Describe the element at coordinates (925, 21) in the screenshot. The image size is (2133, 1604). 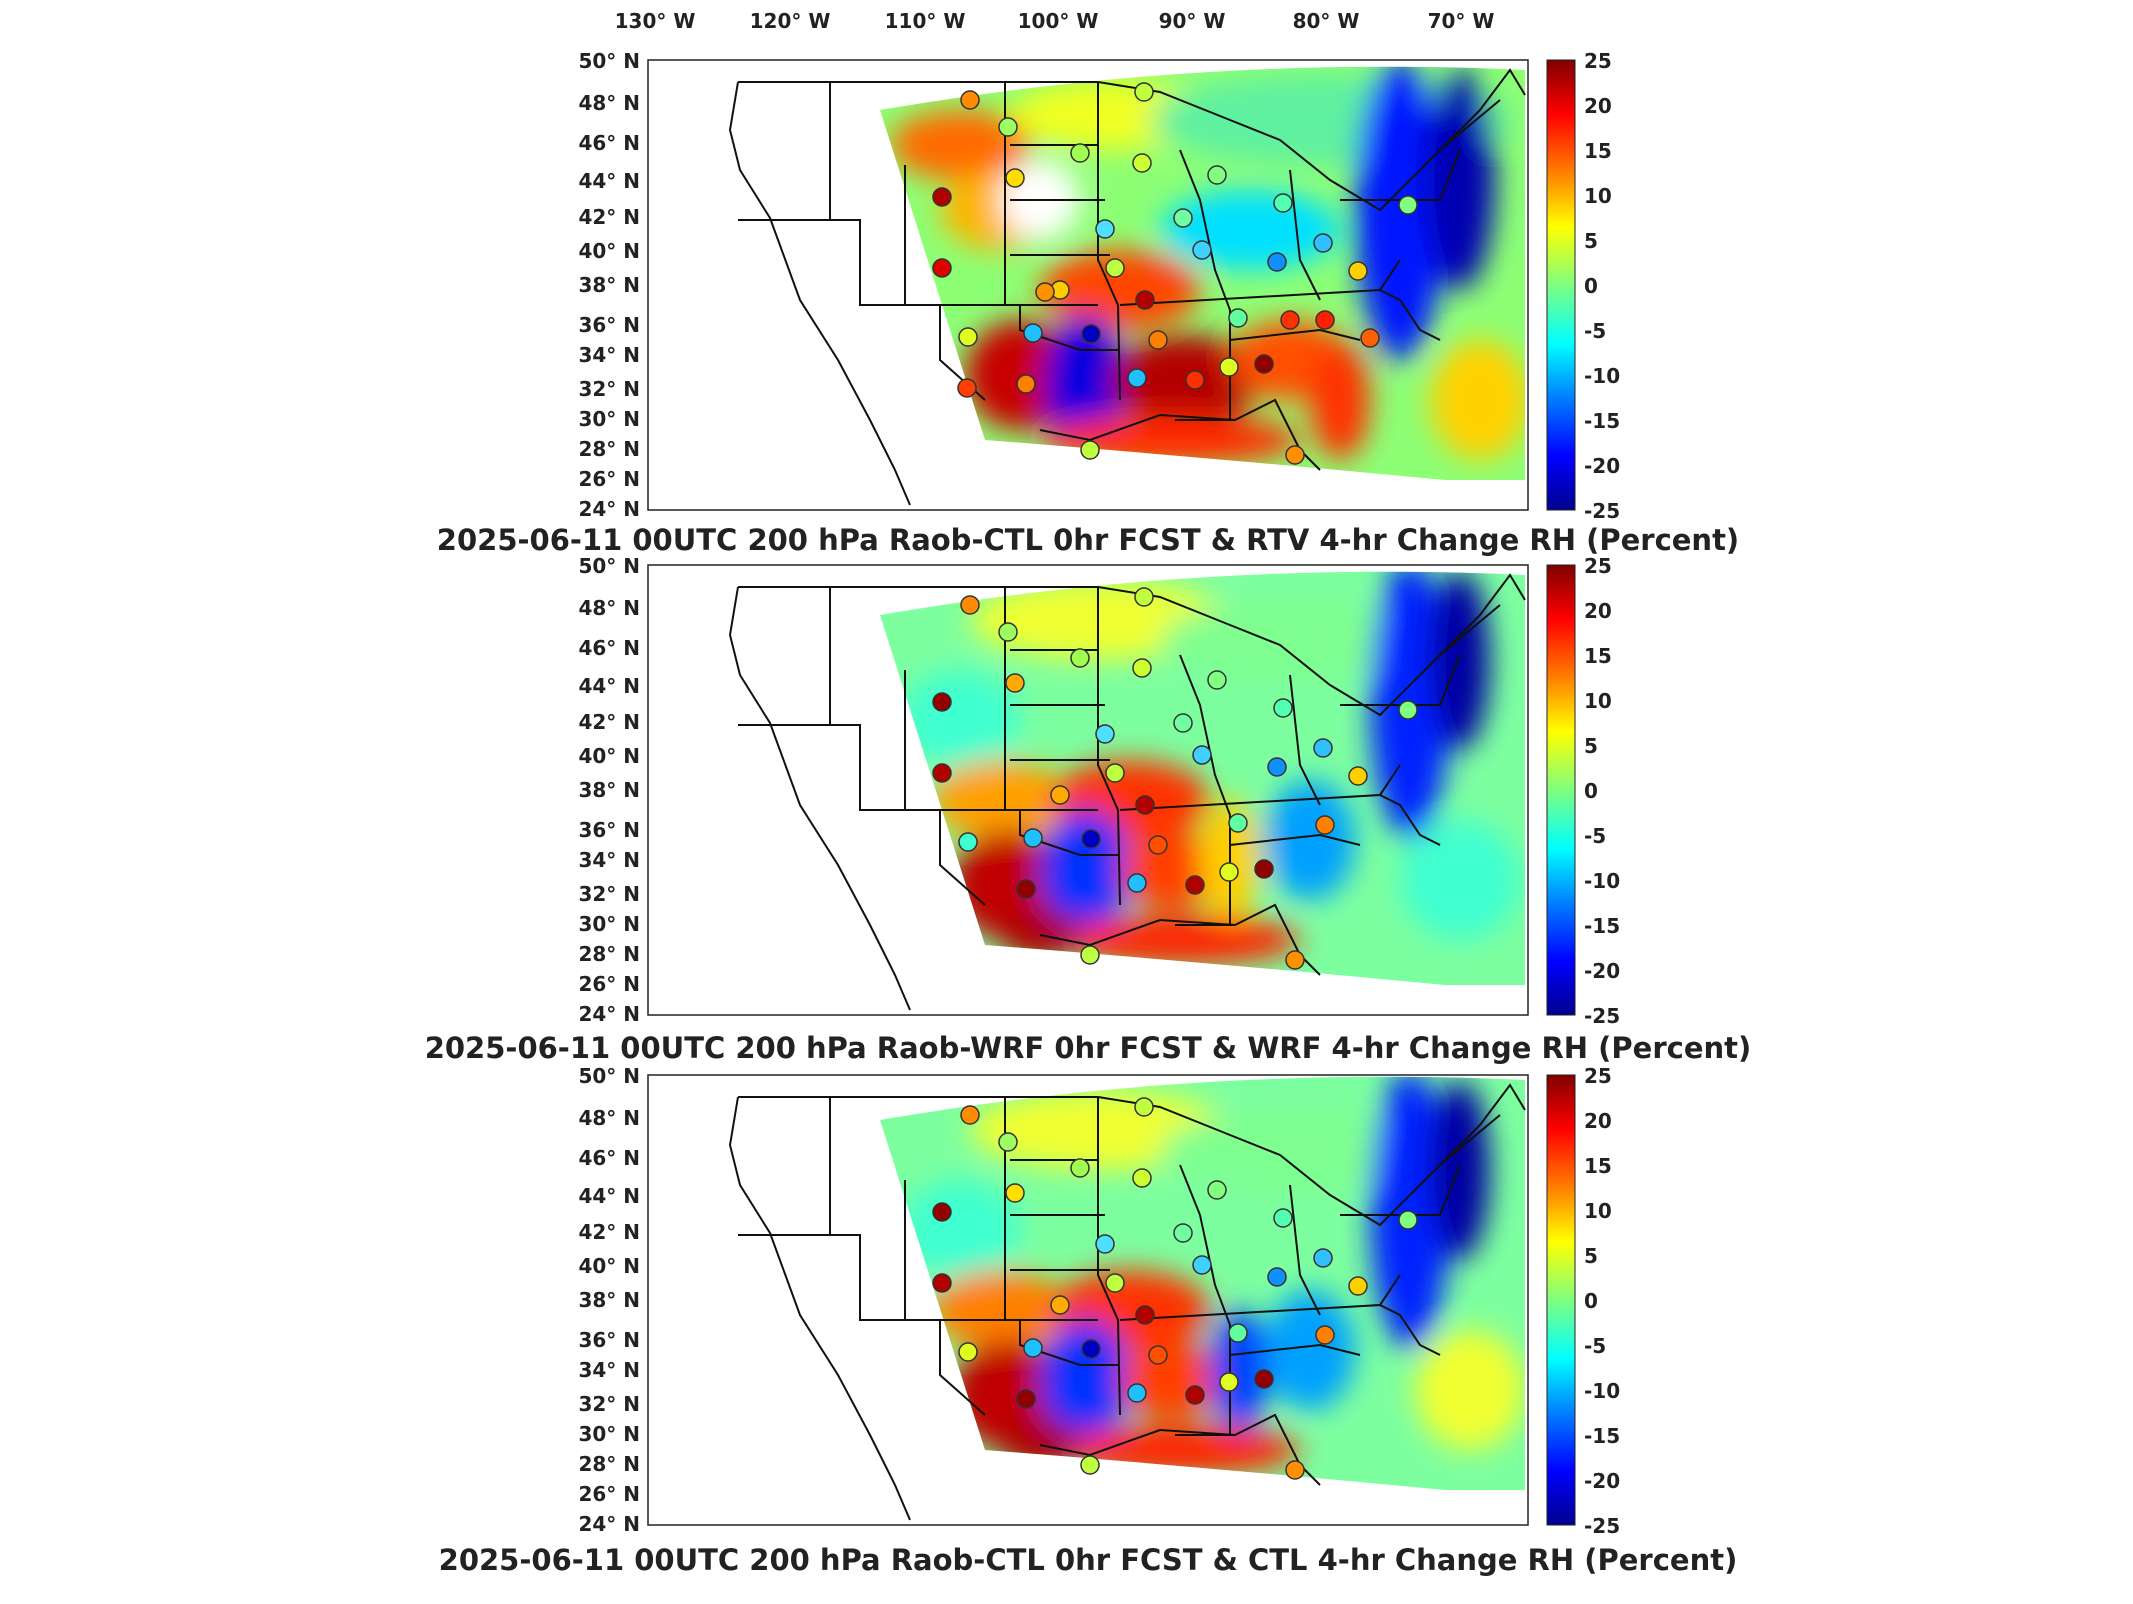
I see `lon-tick: 110° W` at that location.